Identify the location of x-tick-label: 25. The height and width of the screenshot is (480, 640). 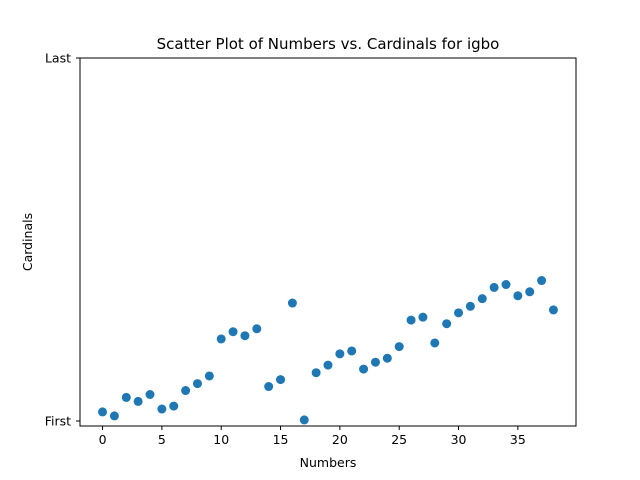
(399, 439).